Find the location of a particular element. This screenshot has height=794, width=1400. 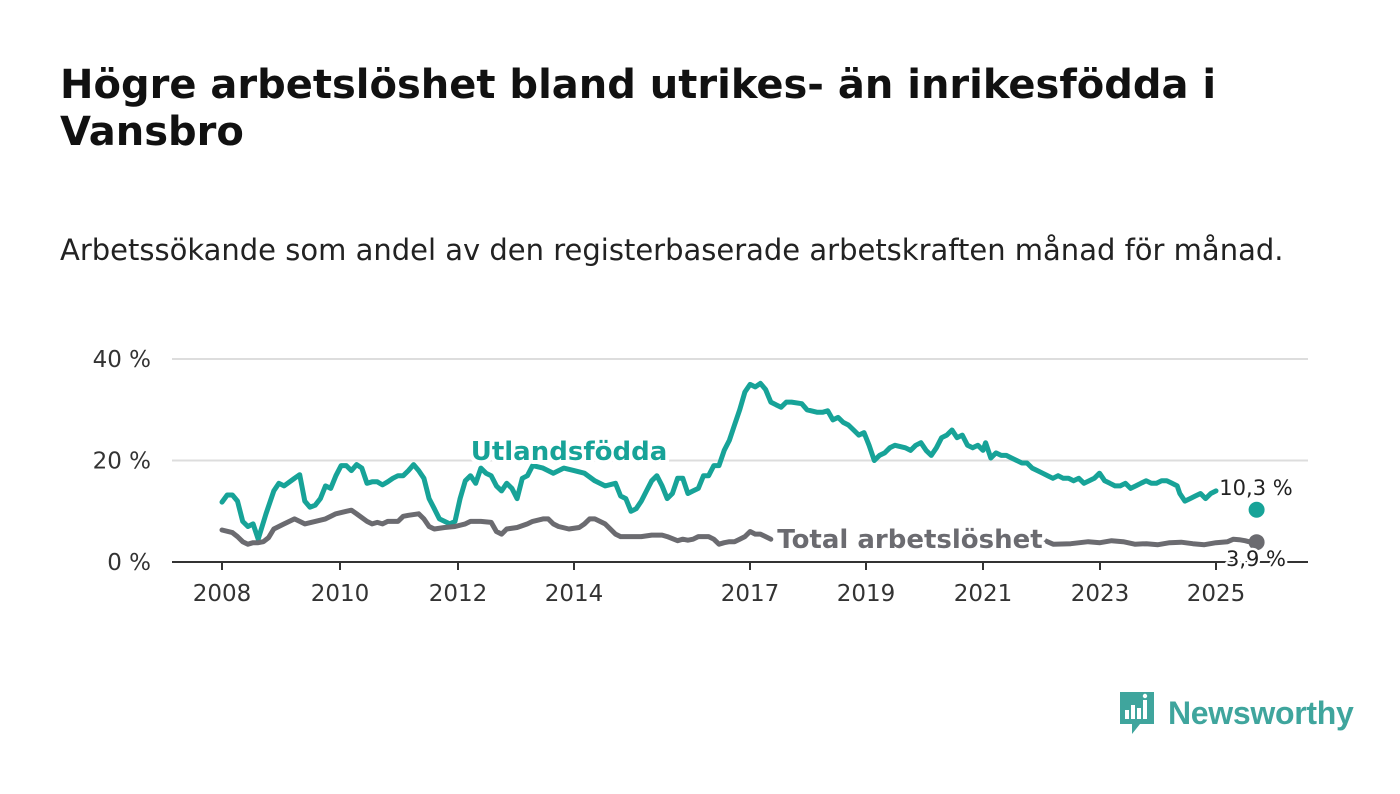

x-tick-label: 2023 is located at coordinates (1100, 594).